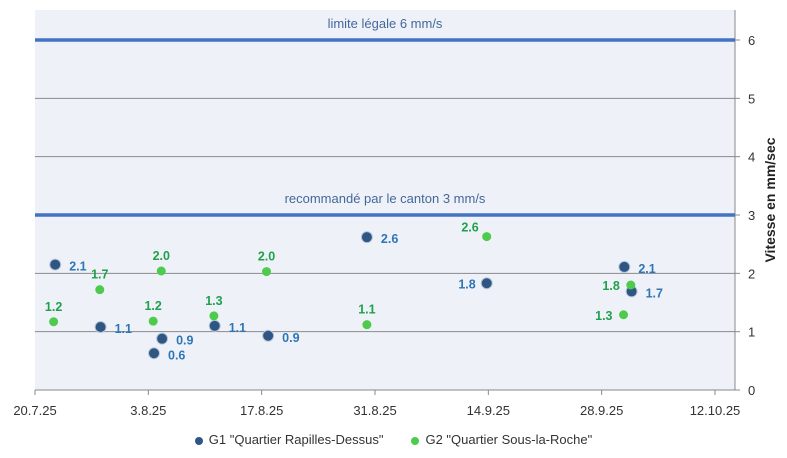 The width and height of the screenshot is (787, 458). What do you see at coordinates (176, 355) in the screenshot?
I see `data-label: 0.6` at bounding box center [176, 355].